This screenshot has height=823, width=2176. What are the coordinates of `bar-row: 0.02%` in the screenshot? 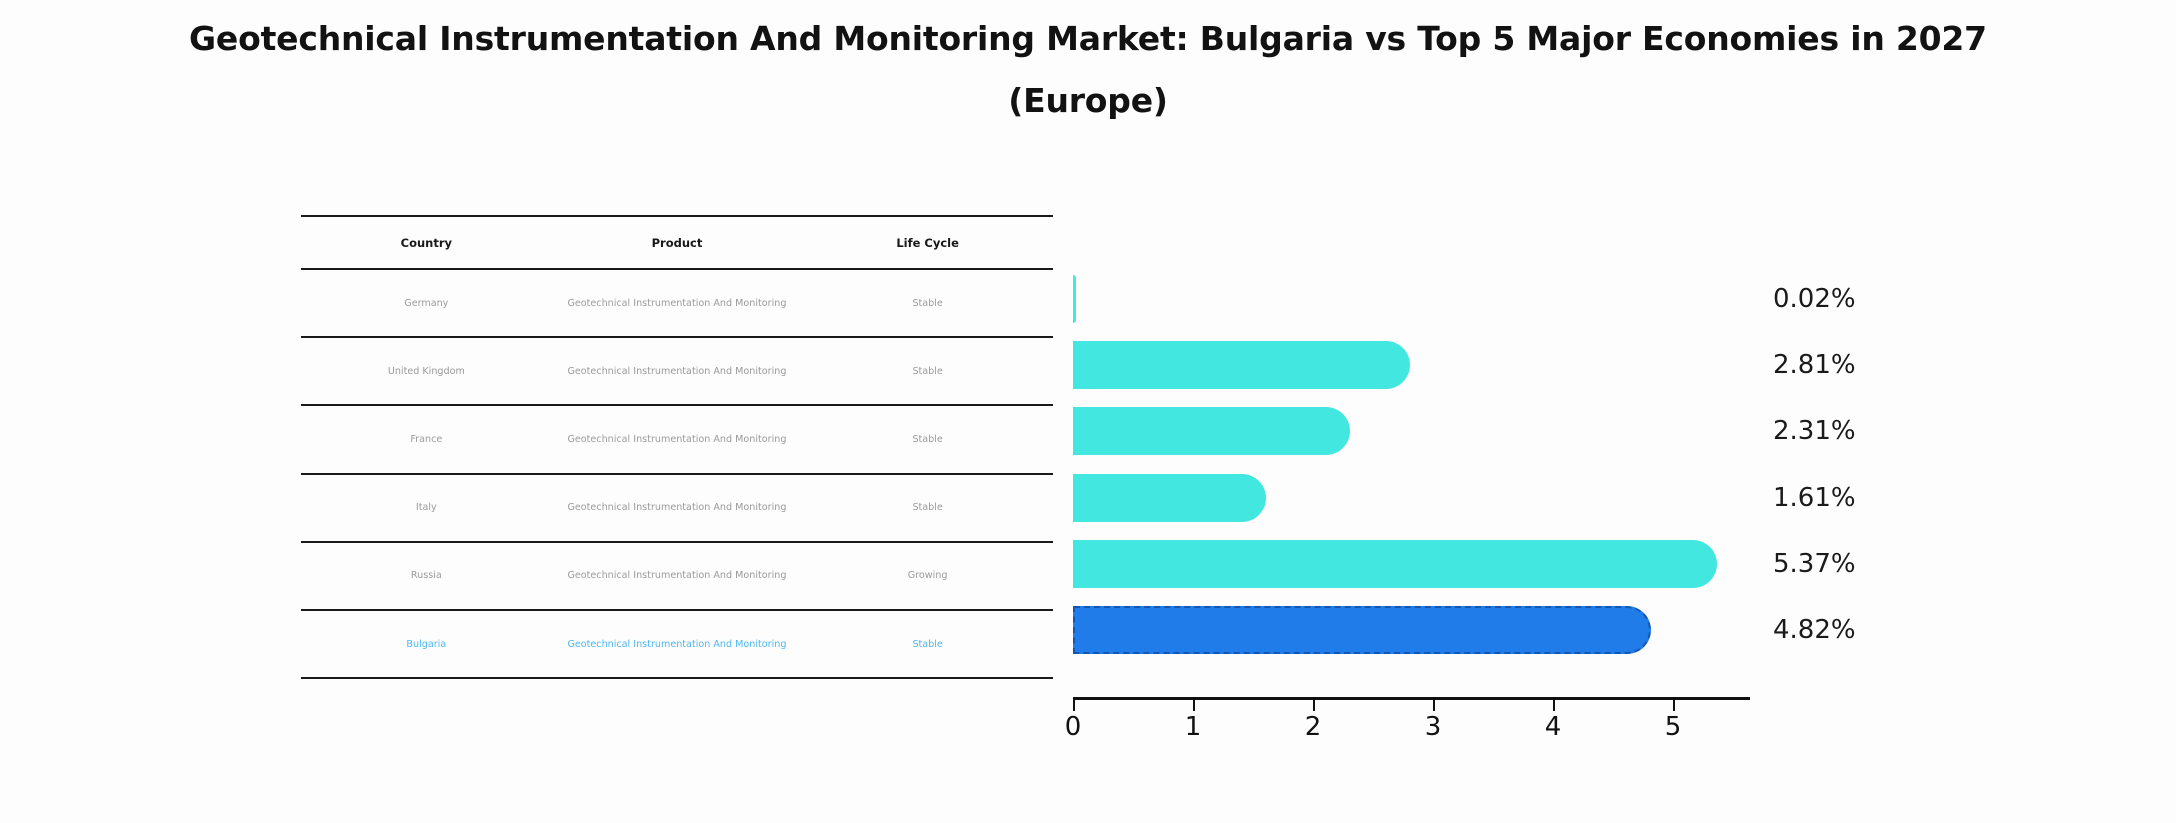 It's located at (1573, 299).